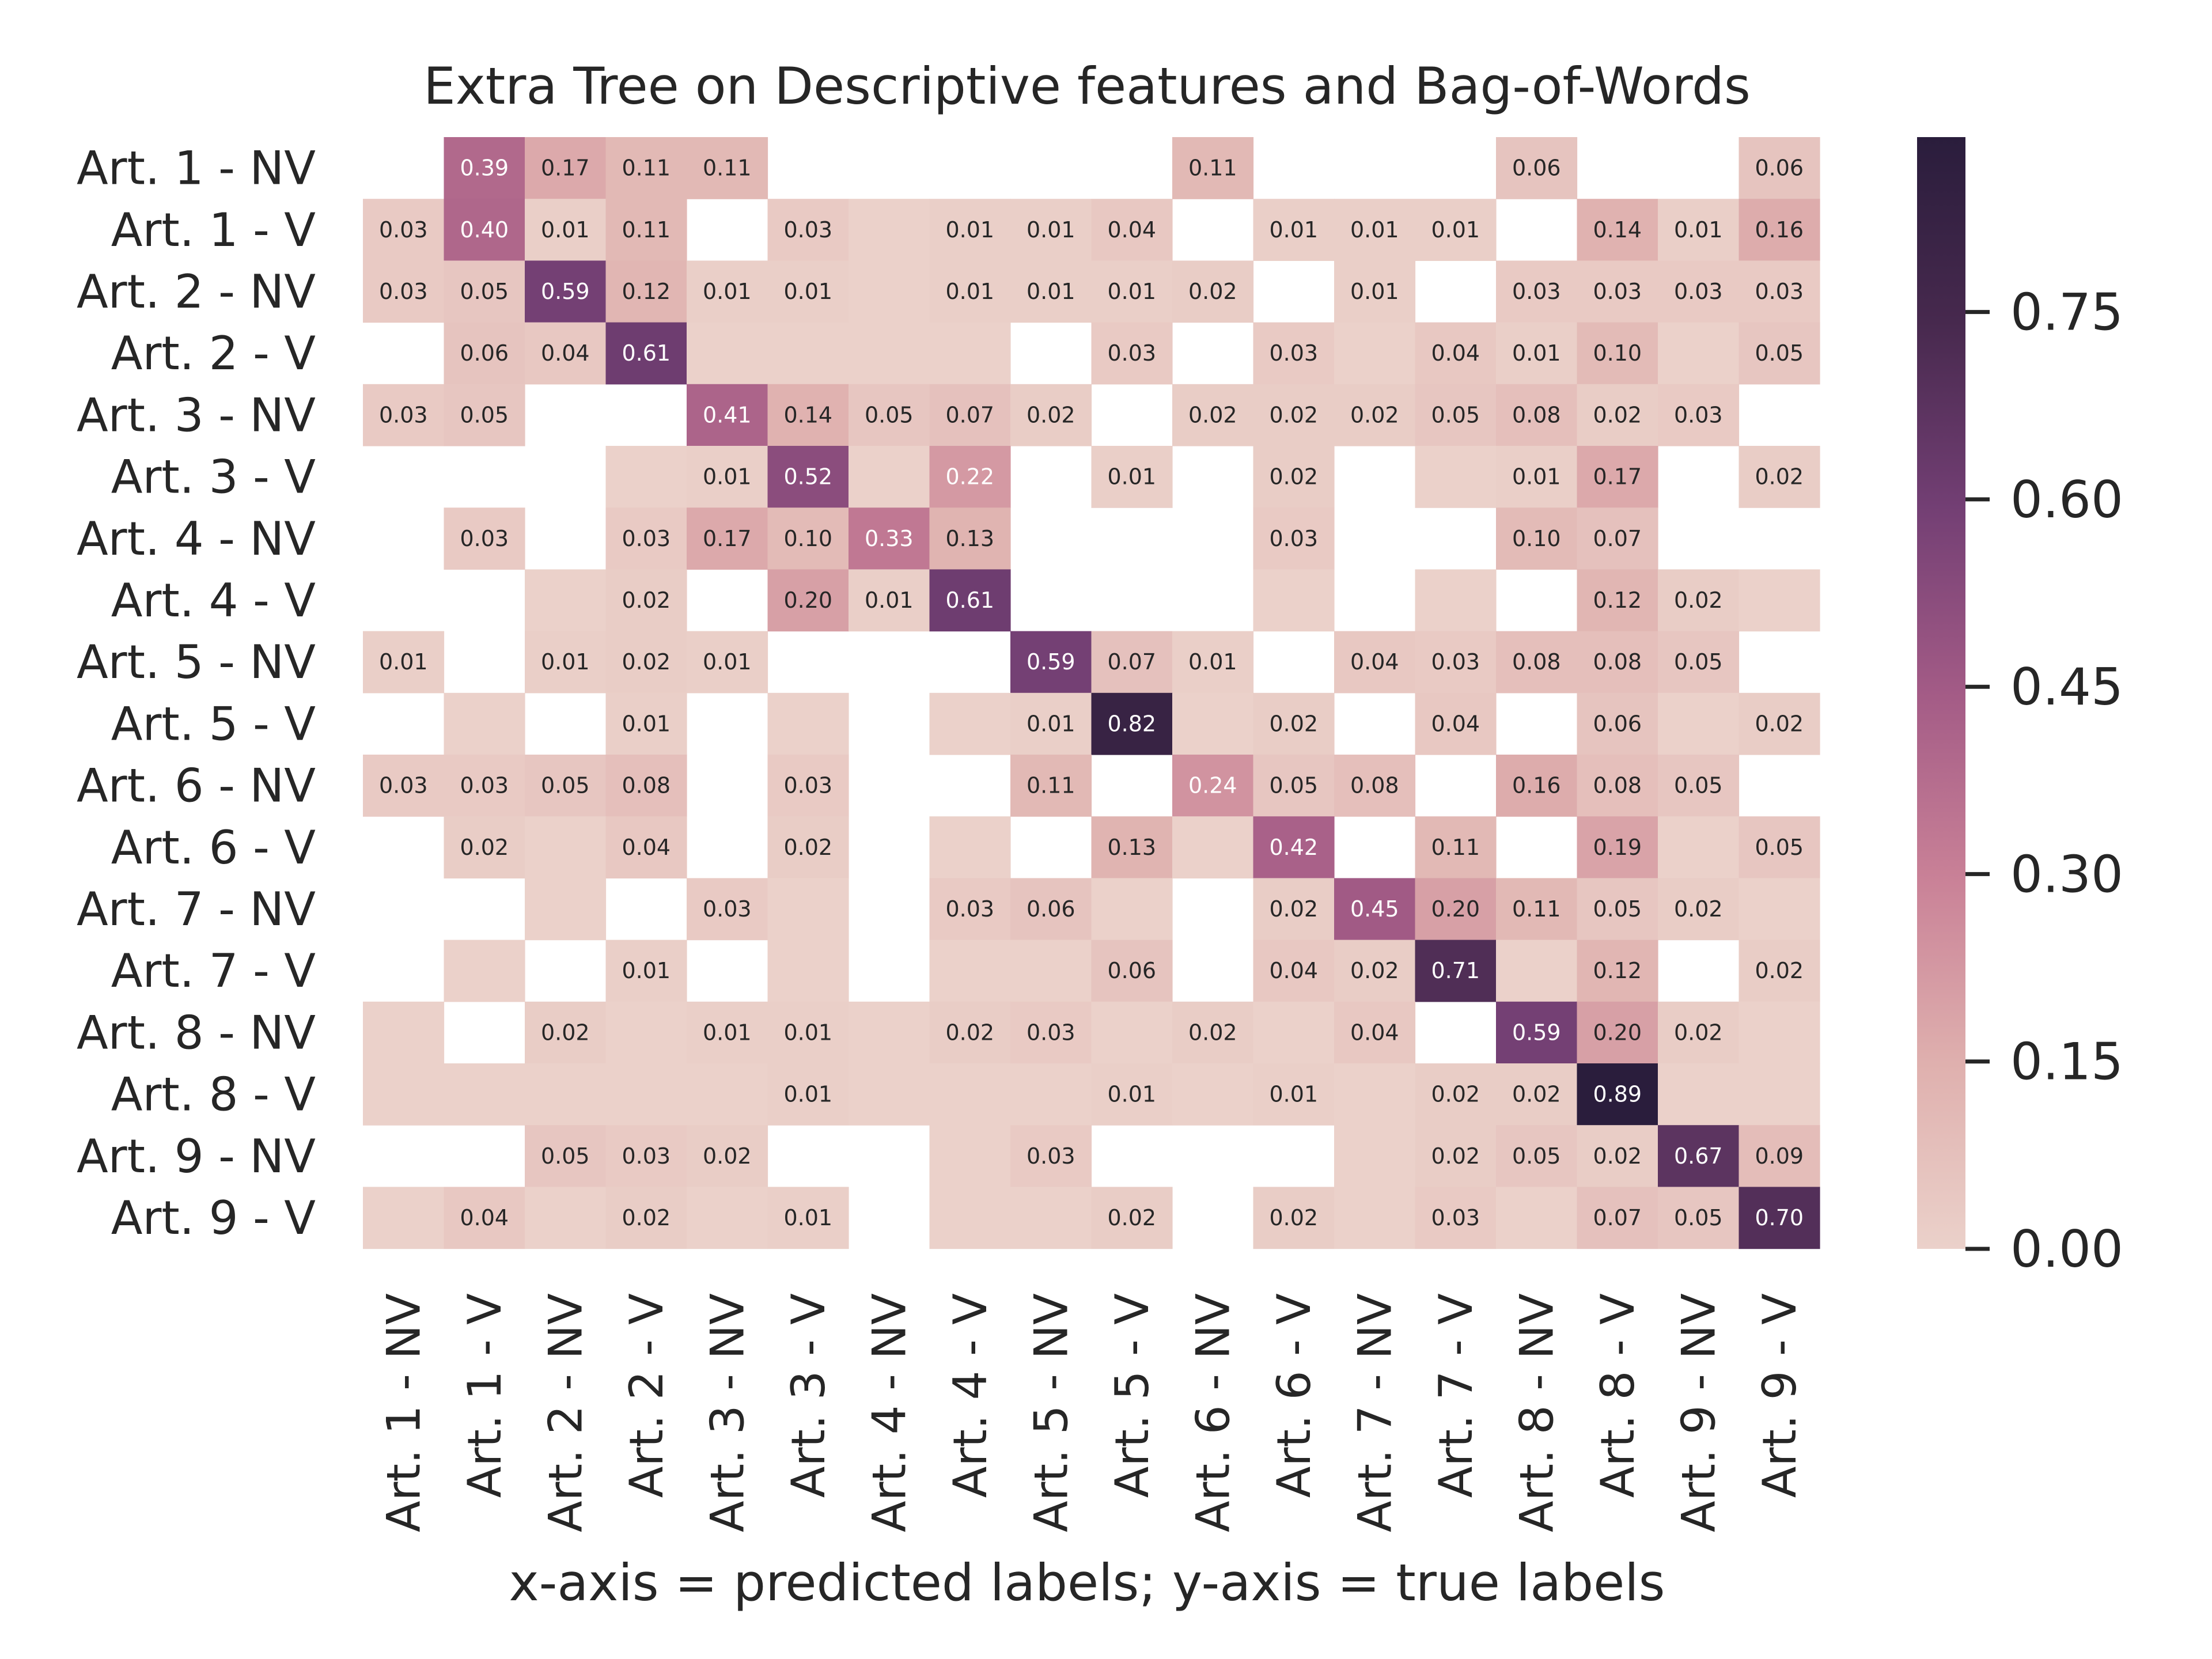 This screenshot has width=2212, height=1659. I want to click on cell-value-label: 0.61, so click(646, 353).